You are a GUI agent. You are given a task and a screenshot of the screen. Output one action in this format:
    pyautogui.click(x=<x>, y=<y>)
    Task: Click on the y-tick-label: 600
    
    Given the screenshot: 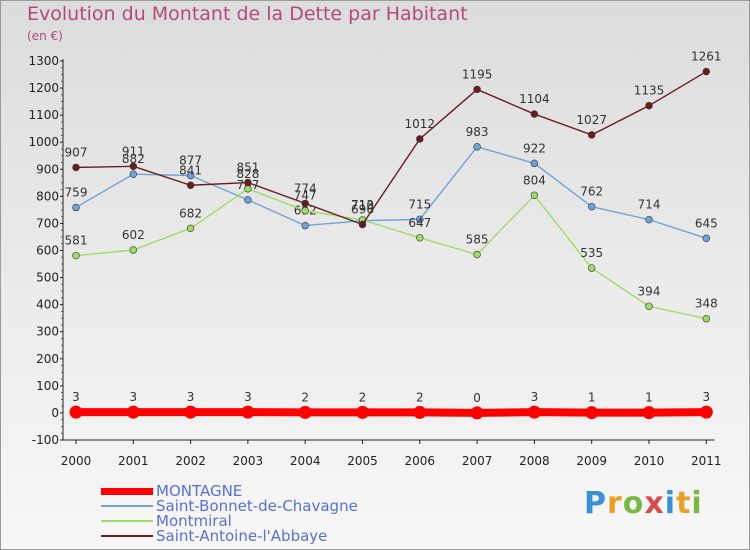 What is the action you would take?
    pyautogui.click(x=47, y=251)
    